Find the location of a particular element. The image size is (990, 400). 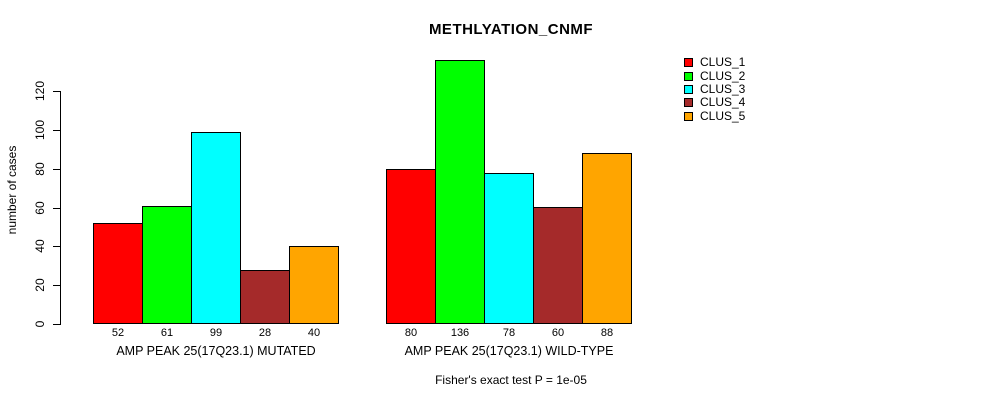

bar-value-label: 78 is located at coordinates (509, 333).